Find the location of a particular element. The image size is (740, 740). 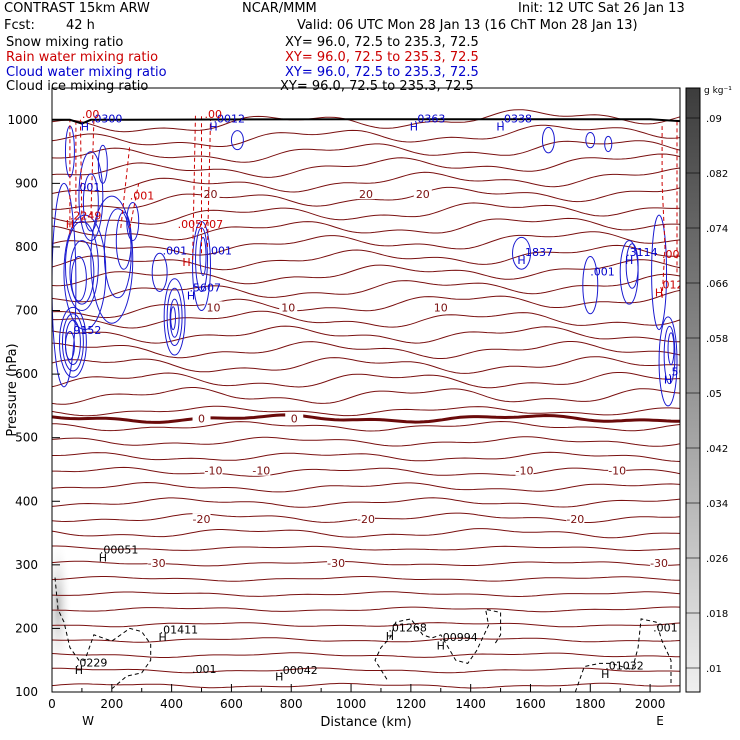

colorbar-tick-label: .058 is located at coordinates (717, 339).